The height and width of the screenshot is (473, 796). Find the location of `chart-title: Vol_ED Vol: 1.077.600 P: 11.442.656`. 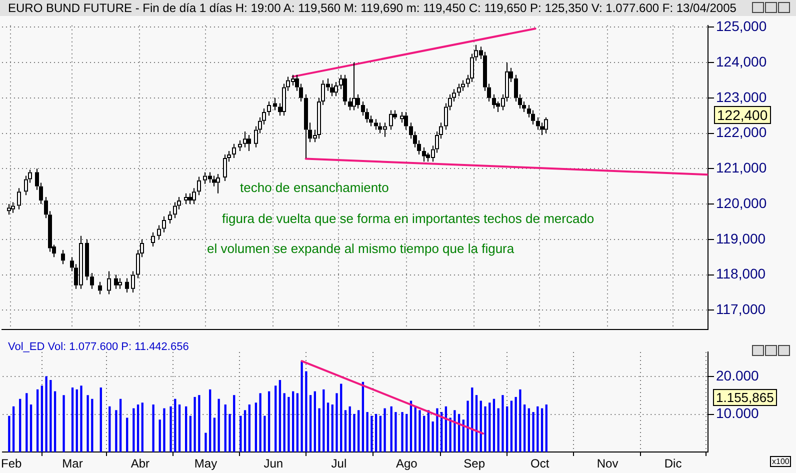

chart-title: Vol_ED Vol: 1.077.600 P: 11.442.656 is located at coordinates (98, 347).